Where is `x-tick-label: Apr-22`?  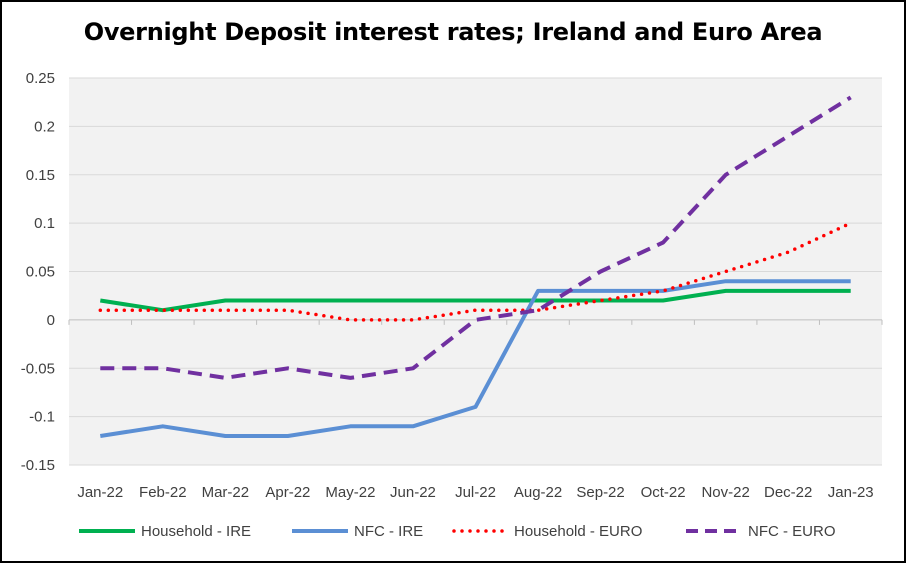 x-tick-label: Apr-22 is located at coordinates (287, 492).